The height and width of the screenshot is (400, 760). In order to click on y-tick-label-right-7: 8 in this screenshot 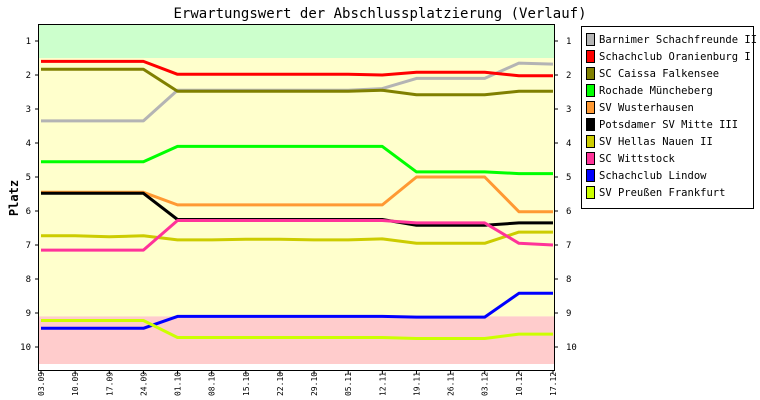, I will do `click(568, 280)`.